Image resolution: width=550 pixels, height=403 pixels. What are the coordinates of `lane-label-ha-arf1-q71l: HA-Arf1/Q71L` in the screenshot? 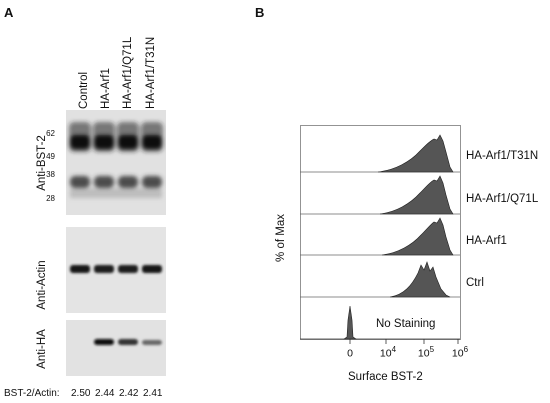 It's located at (128, 72).